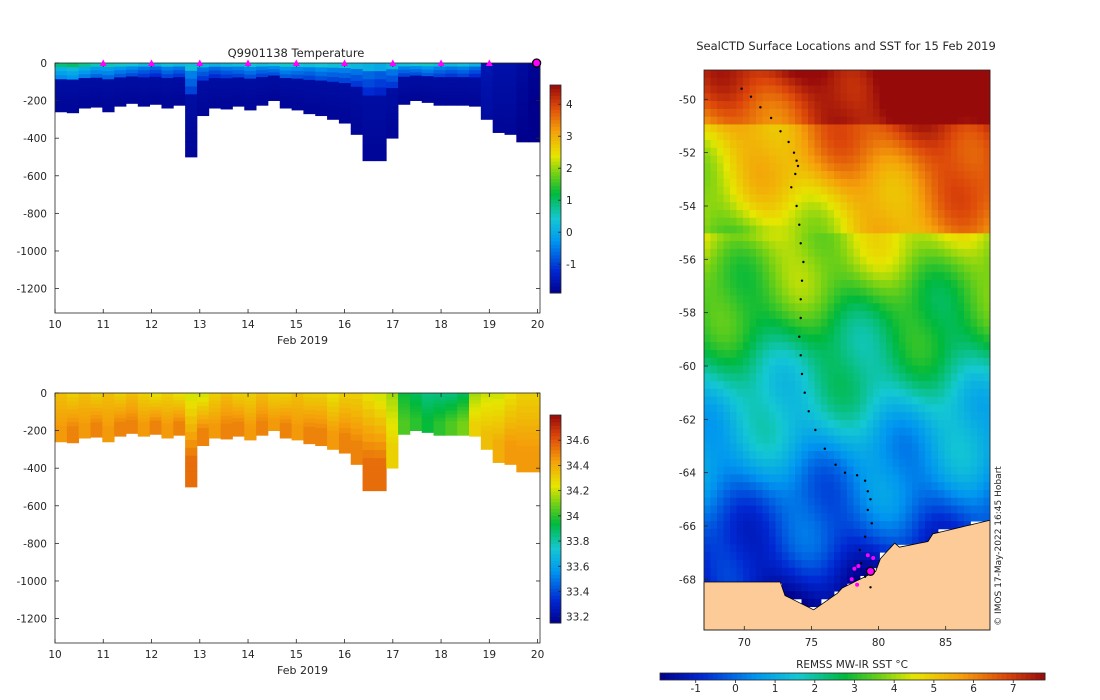  What do you see at coordinates (345, 655) in the screenshot?
I see `x-tick-label: 16` at bounding box center [345, 655].